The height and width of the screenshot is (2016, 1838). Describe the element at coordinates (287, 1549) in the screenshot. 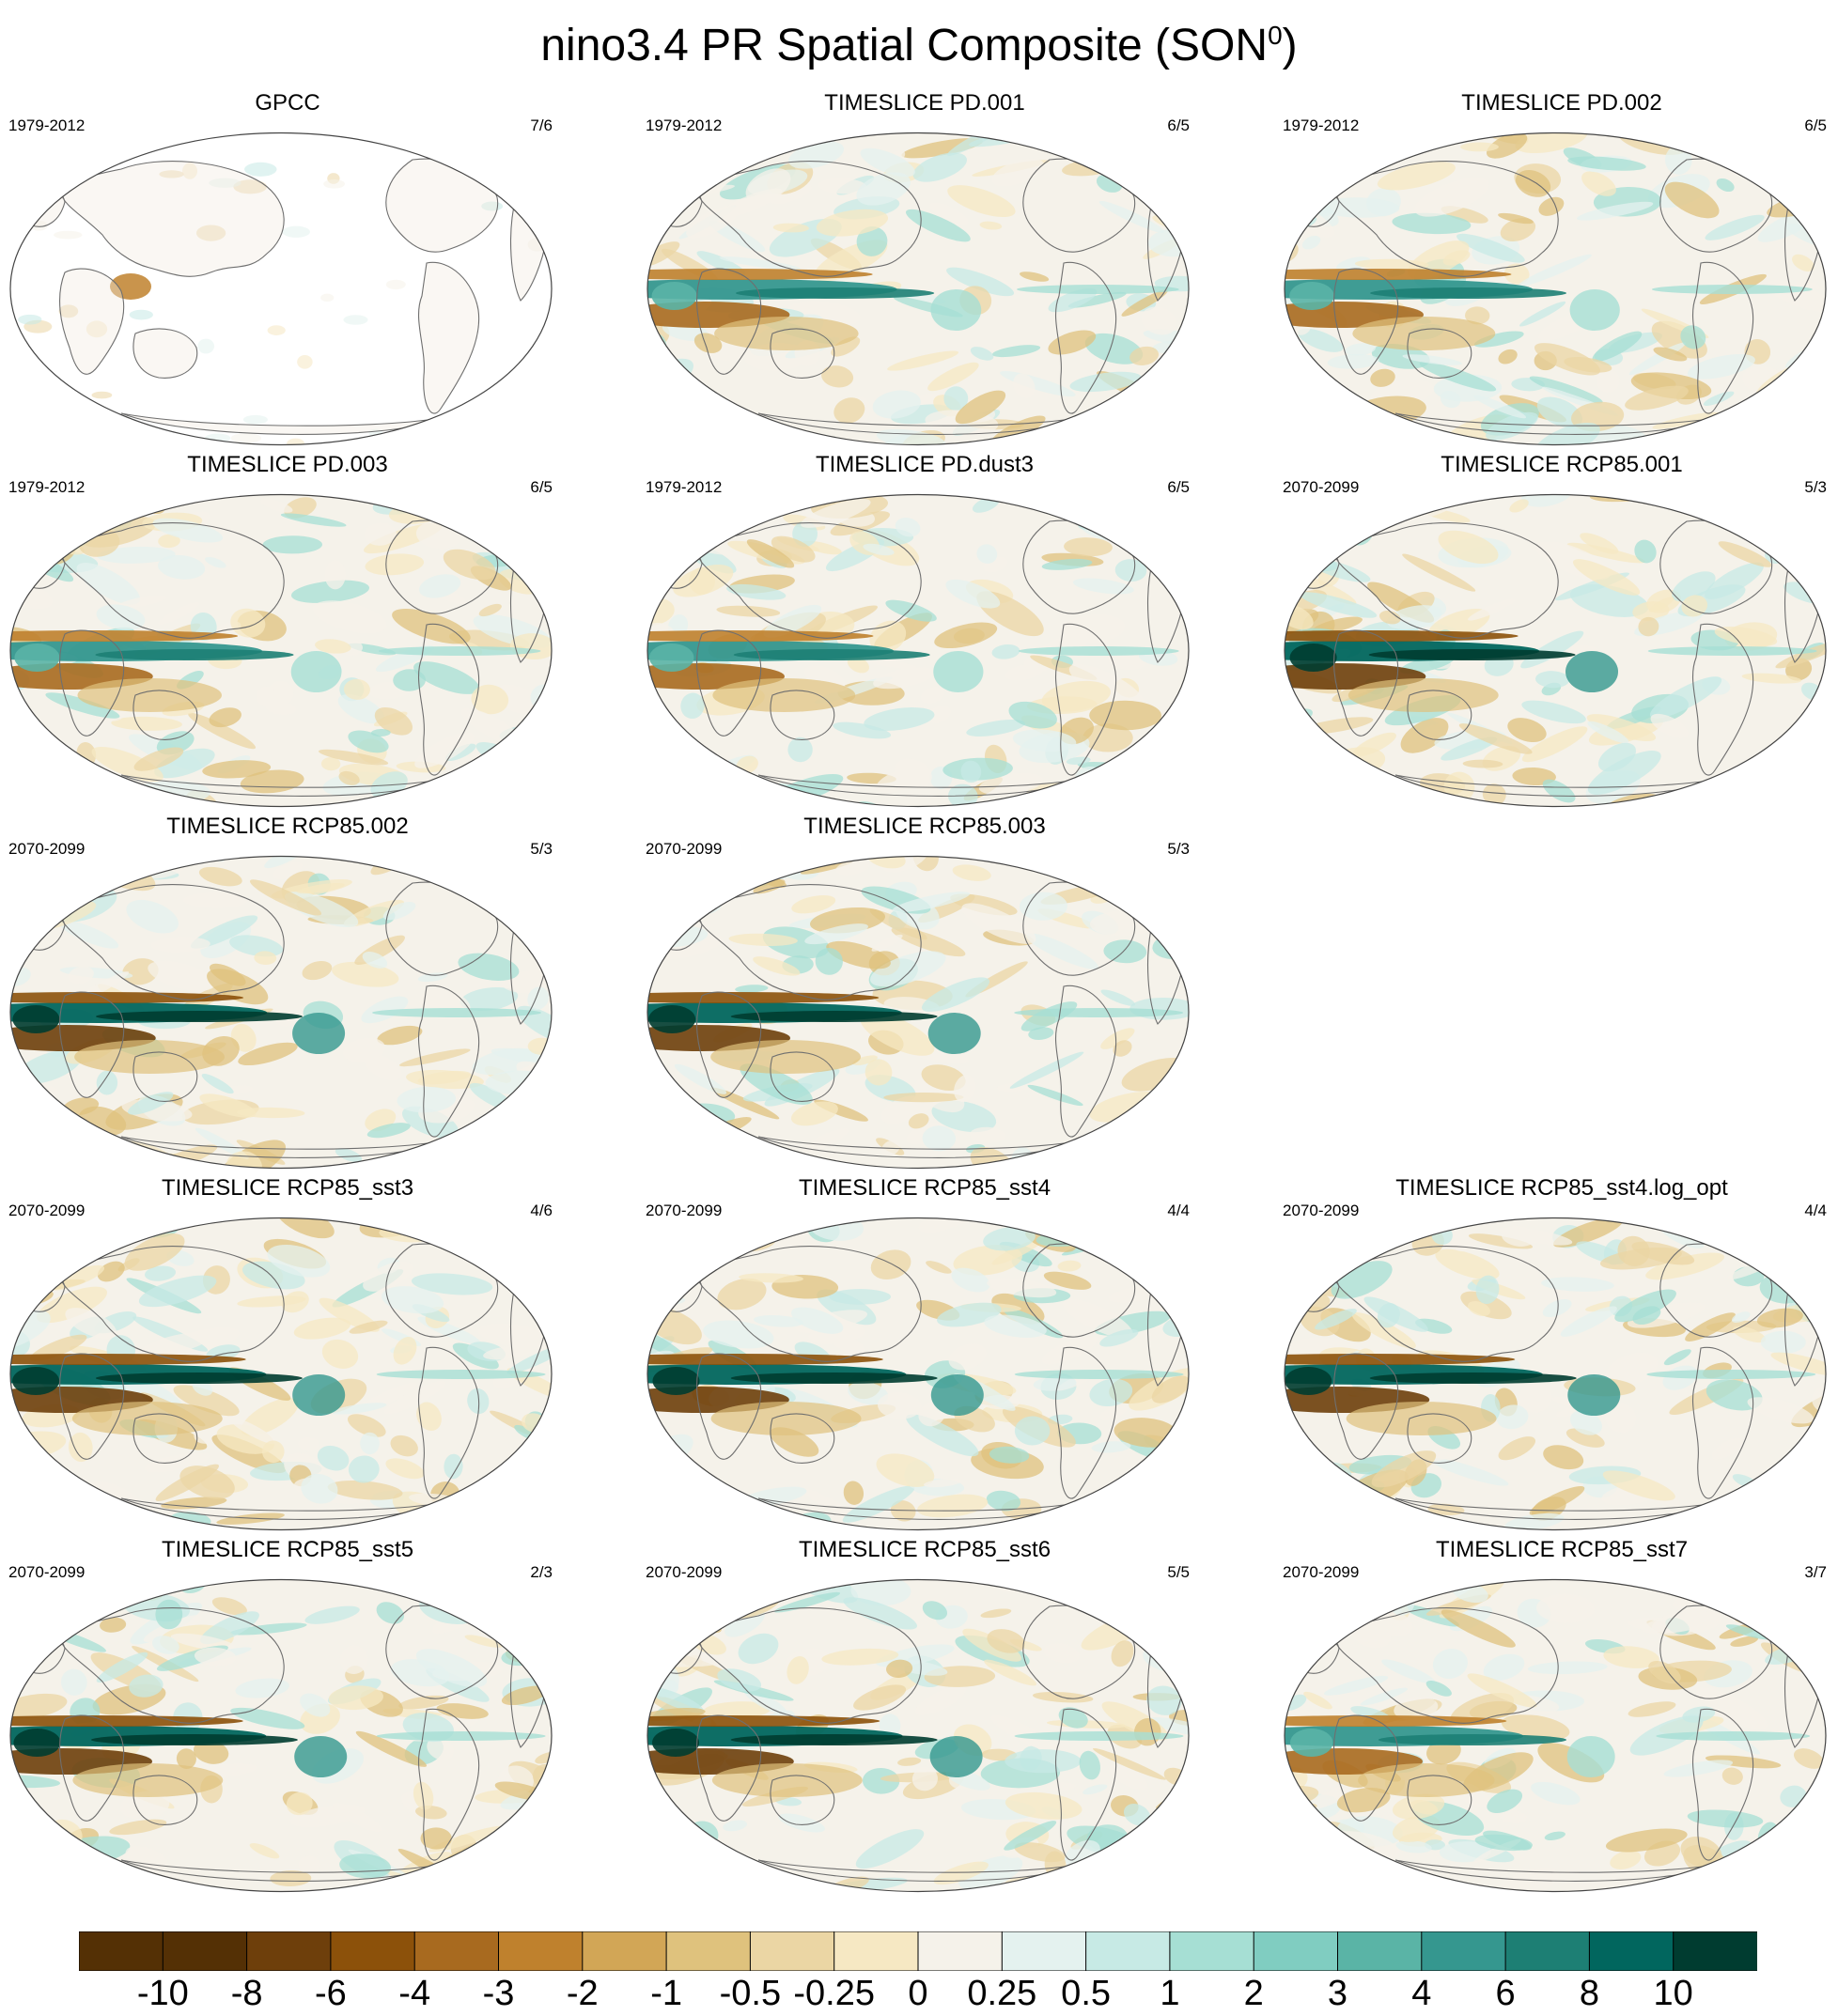

I see `panel-title: TIMESLICE RCP85_sst5` at that location.